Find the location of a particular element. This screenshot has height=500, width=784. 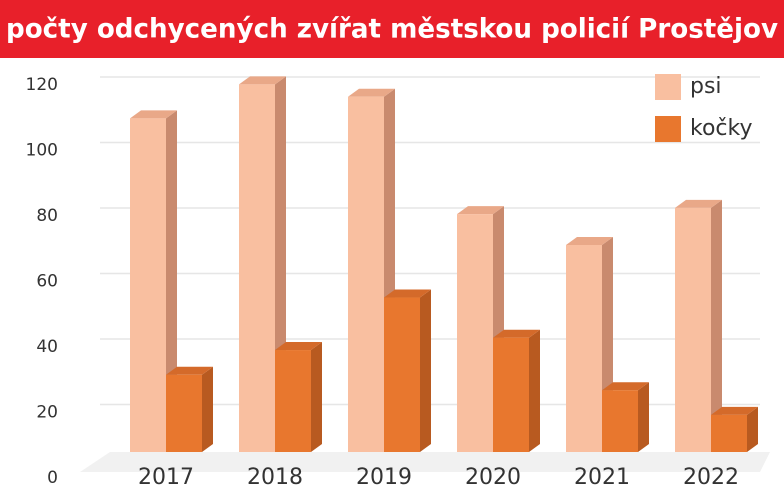

y-tick-label: 60 is located at coordinates (47, 282).